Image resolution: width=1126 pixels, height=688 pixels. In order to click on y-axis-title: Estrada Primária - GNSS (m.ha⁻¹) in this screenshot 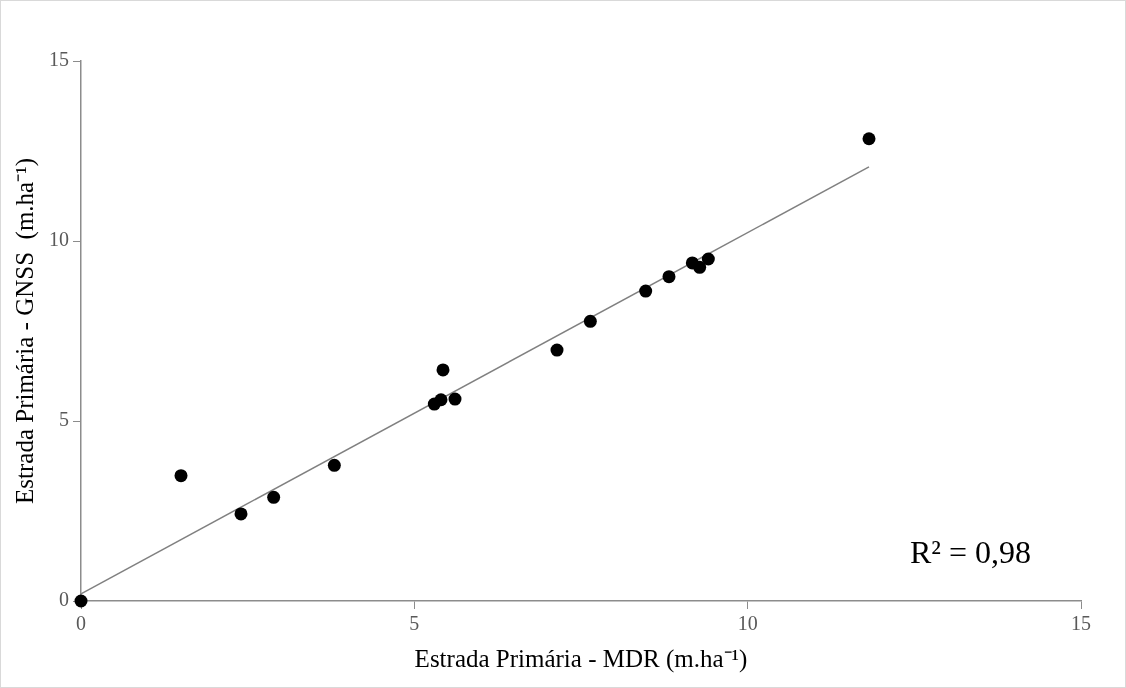, I will do `click(24, 331)`.